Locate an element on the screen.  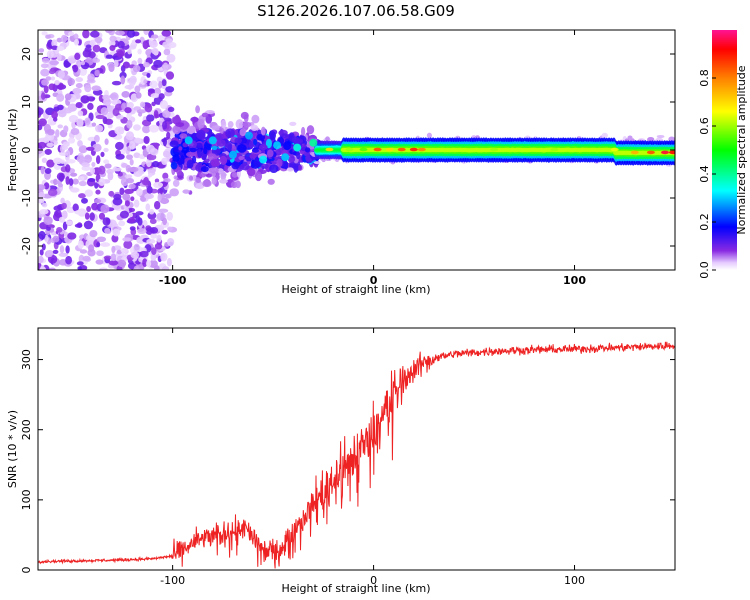
x-tick-label: -100 is located at coordinates (173, 280).